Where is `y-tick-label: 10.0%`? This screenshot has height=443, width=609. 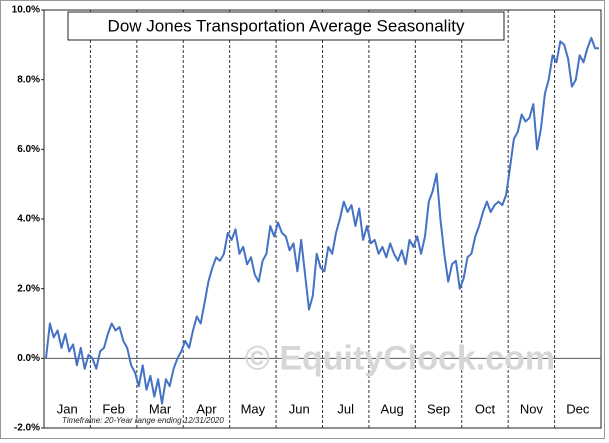 y-tick-label: 10.0% is located at coordinates (26, 10).